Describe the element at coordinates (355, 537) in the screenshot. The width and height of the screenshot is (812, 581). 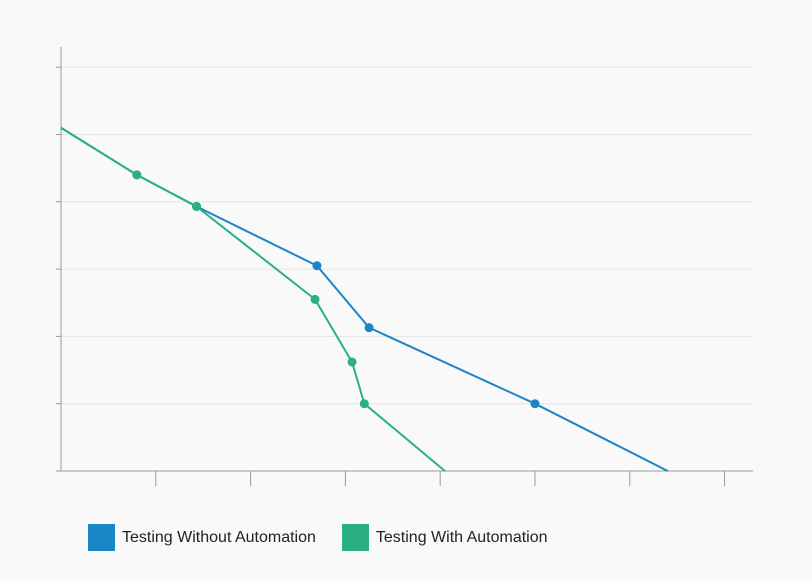
I see `legend-swatch-with-automation` at that location.